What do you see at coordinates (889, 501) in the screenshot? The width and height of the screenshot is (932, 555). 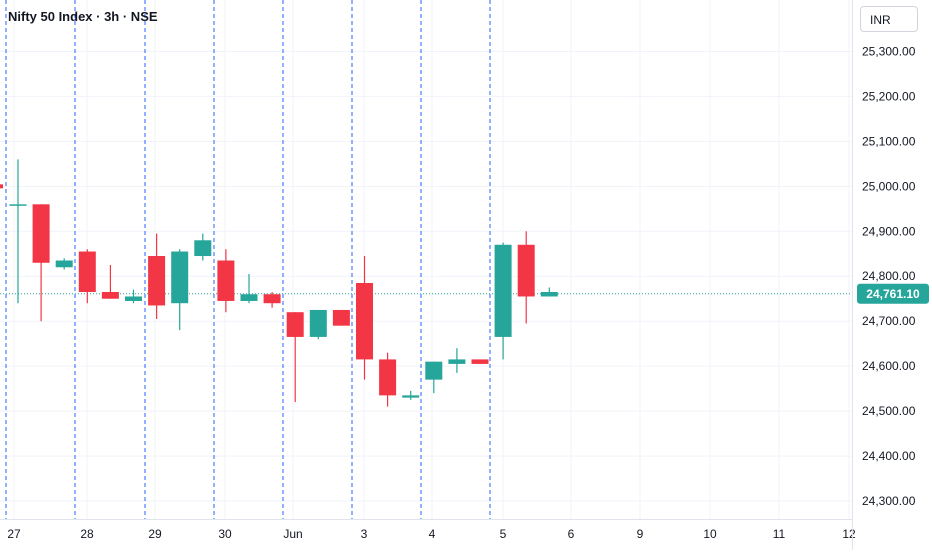 I see `y-axis-tick-label: 24,300.00` at bounding box center [889, 501].